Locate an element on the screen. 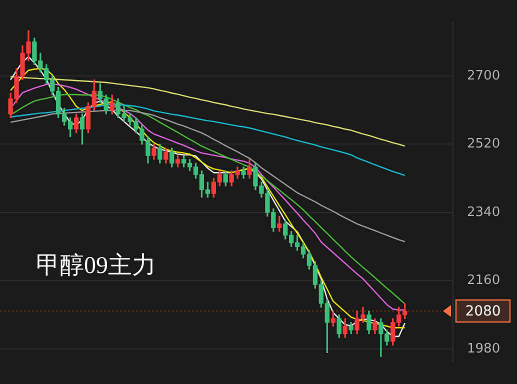 Image resolution: width=517 pixels, height=384 pixels. ref-line-label: 2080 is located at coordinates (483, 312).